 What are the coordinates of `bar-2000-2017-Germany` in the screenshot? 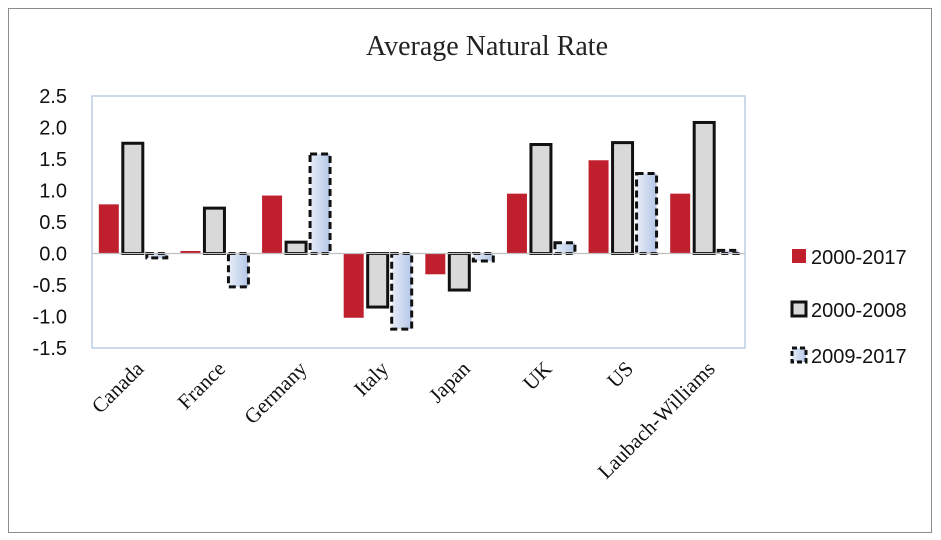 It's located at (272, 224).